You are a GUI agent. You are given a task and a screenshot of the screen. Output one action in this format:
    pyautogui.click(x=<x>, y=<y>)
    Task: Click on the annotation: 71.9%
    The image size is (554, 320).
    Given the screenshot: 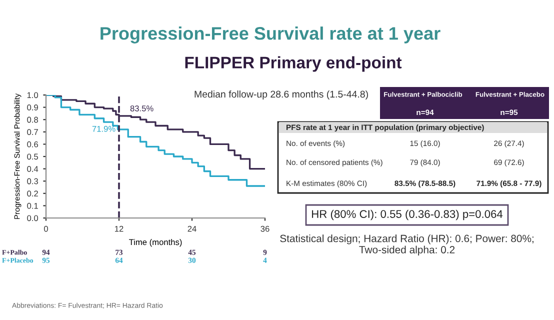 What is the action you would take?
    pyautogui.click(x=104, y=129)
    